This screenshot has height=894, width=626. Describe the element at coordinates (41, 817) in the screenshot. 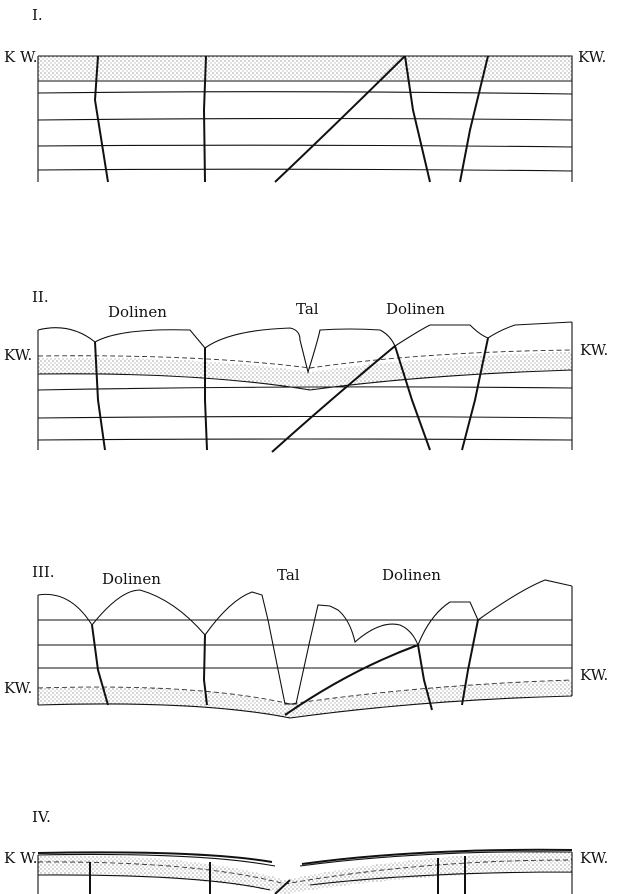

I see `panel-numeral: IV.` at that location.